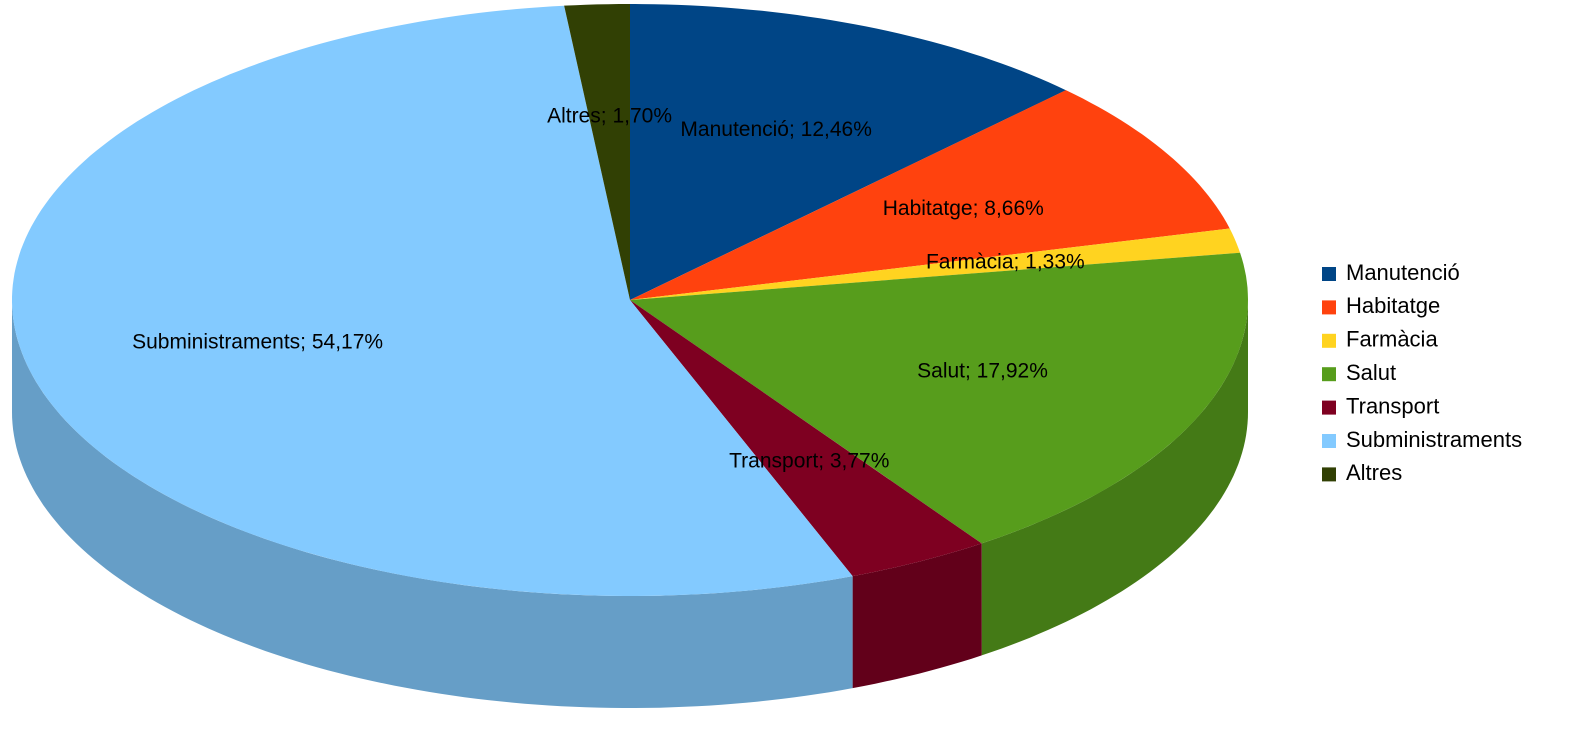  I want to click on data-label: Transport; 3,77%, so click(809, 461).